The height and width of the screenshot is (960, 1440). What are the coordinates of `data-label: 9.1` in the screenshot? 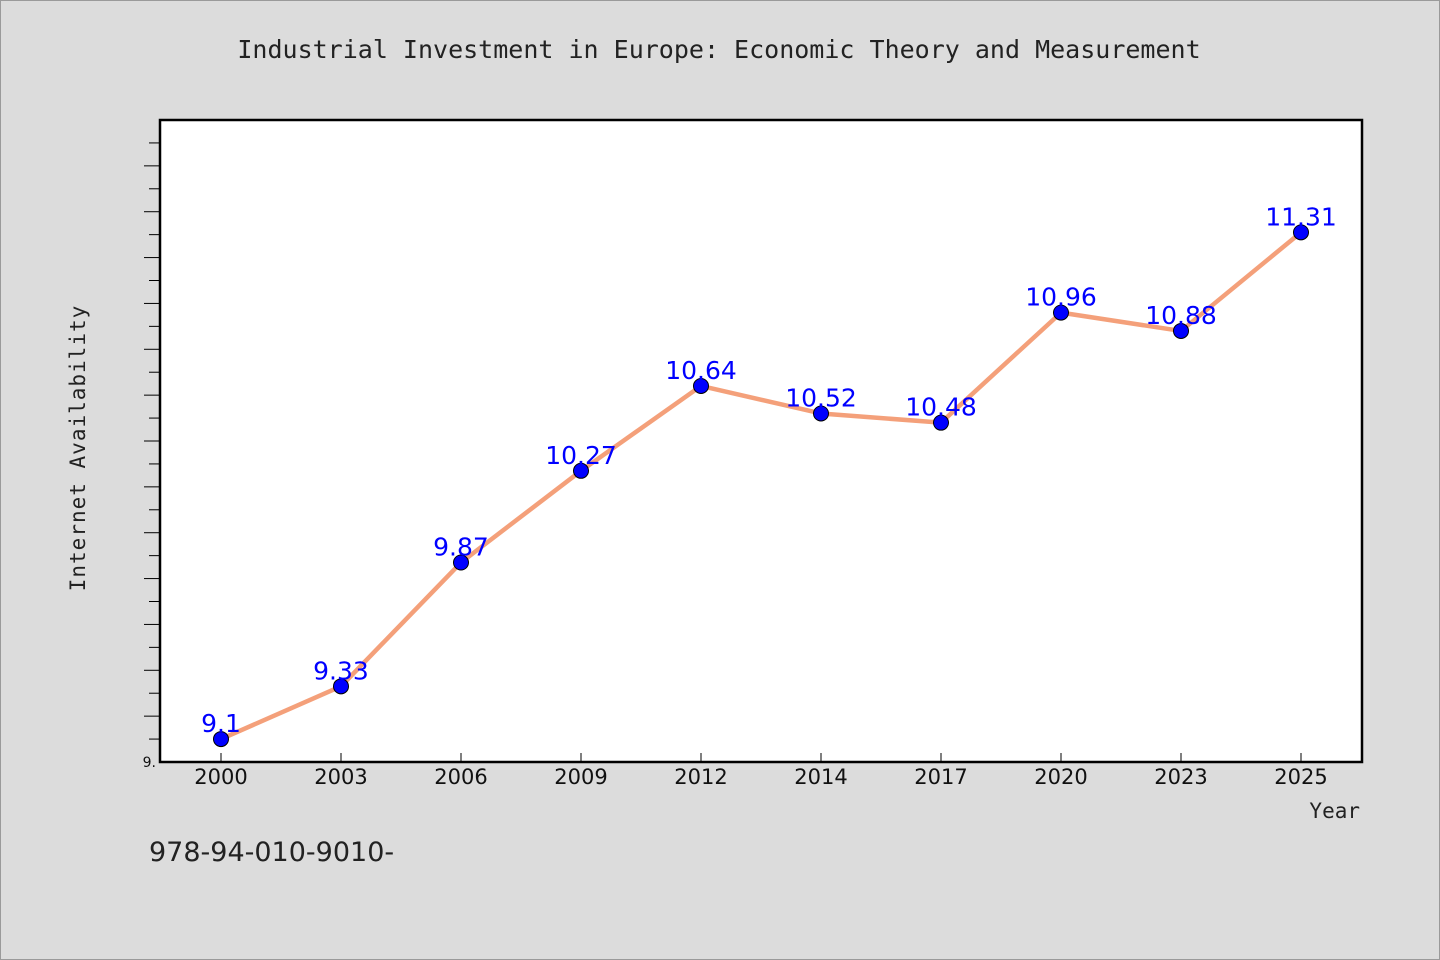 It's located at (221, 723).